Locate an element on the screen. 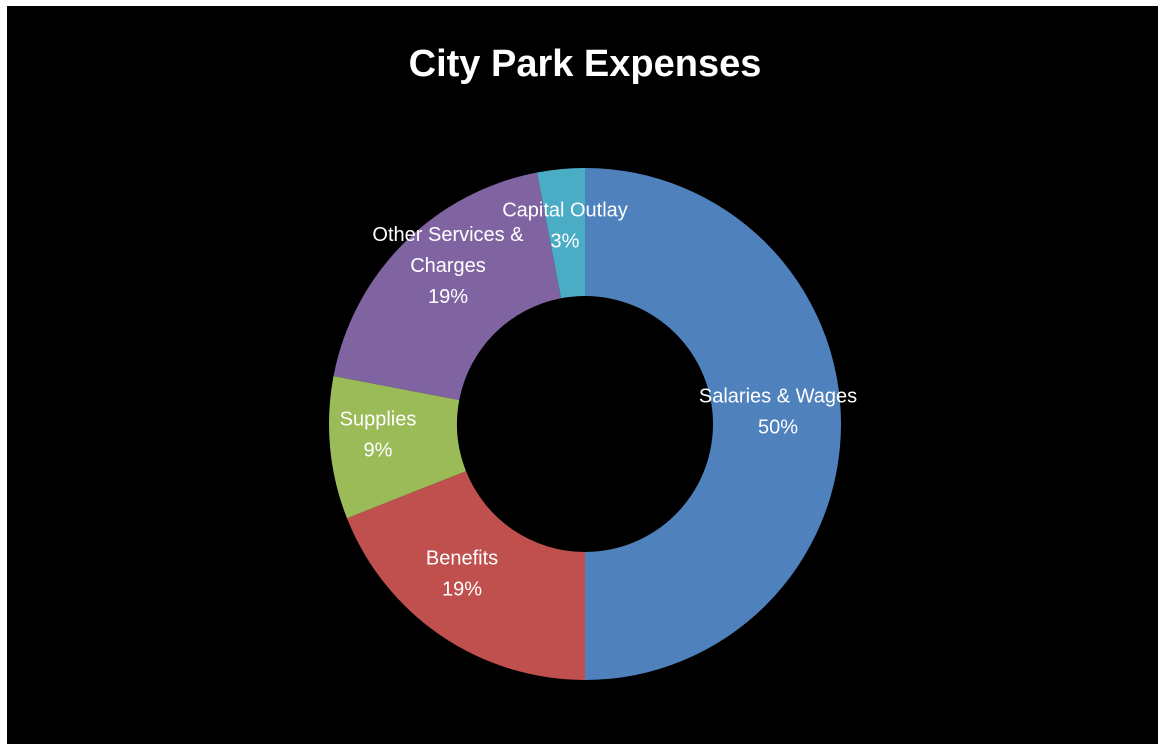 This screenshot has width=1163, height=746. slice-capital-outlay is located at coordinates (561, 233).